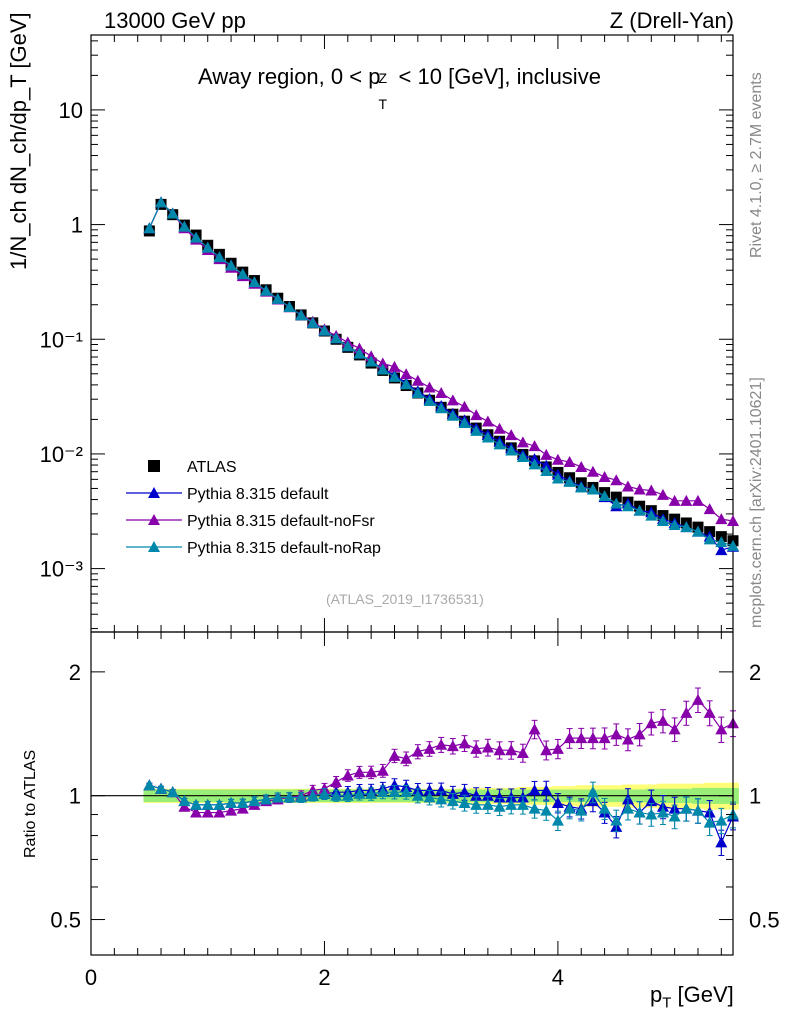 This screenshot has width=786, height=1024. Describe the element at coordinates (71, 110) in the screenshot. I see `main-y-tick-label: 10` at that location.